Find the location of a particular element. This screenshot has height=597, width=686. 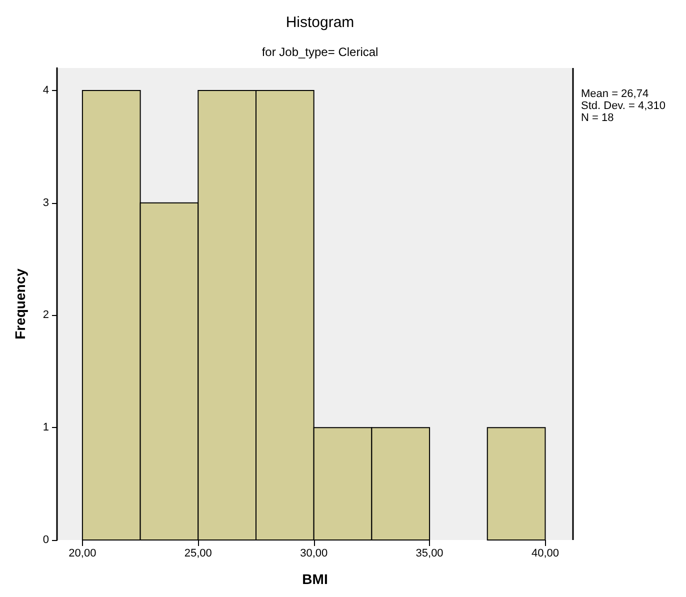

x-tick-label: 35,00 is located at coordinates (430, 554).